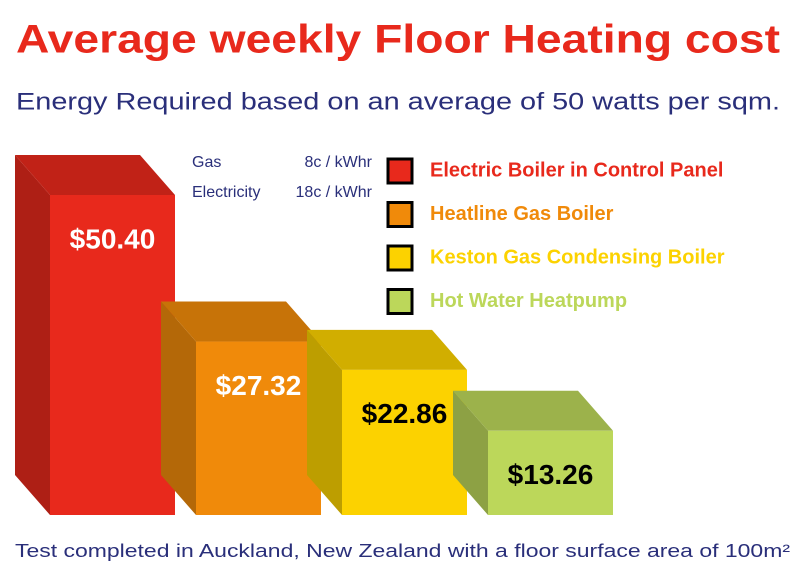 The image size is (800, 584). Describe the element at coordinates (259, 385) in the screenshot. I see `value-label: $27.32` at that location.